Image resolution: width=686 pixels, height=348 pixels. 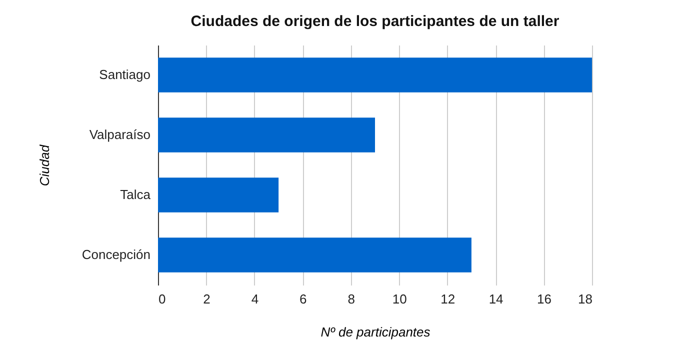 I want to click on x-tick-label: 6, so click(x=303, y=299).